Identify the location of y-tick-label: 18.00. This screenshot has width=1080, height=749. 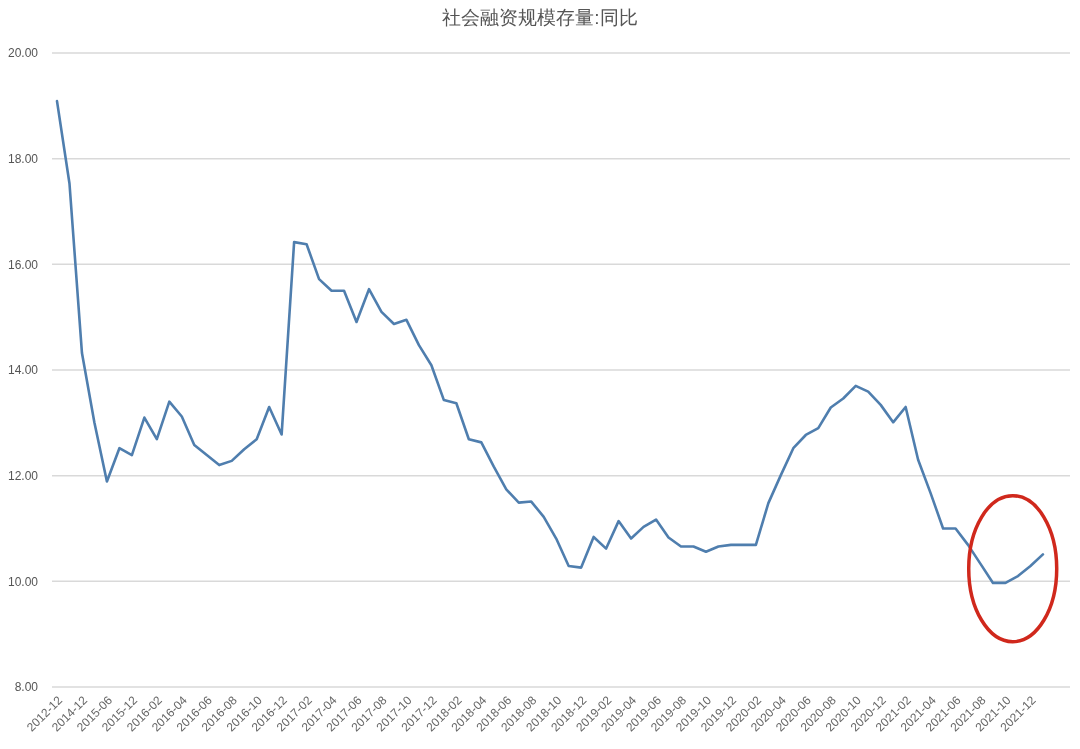
(23, 158).